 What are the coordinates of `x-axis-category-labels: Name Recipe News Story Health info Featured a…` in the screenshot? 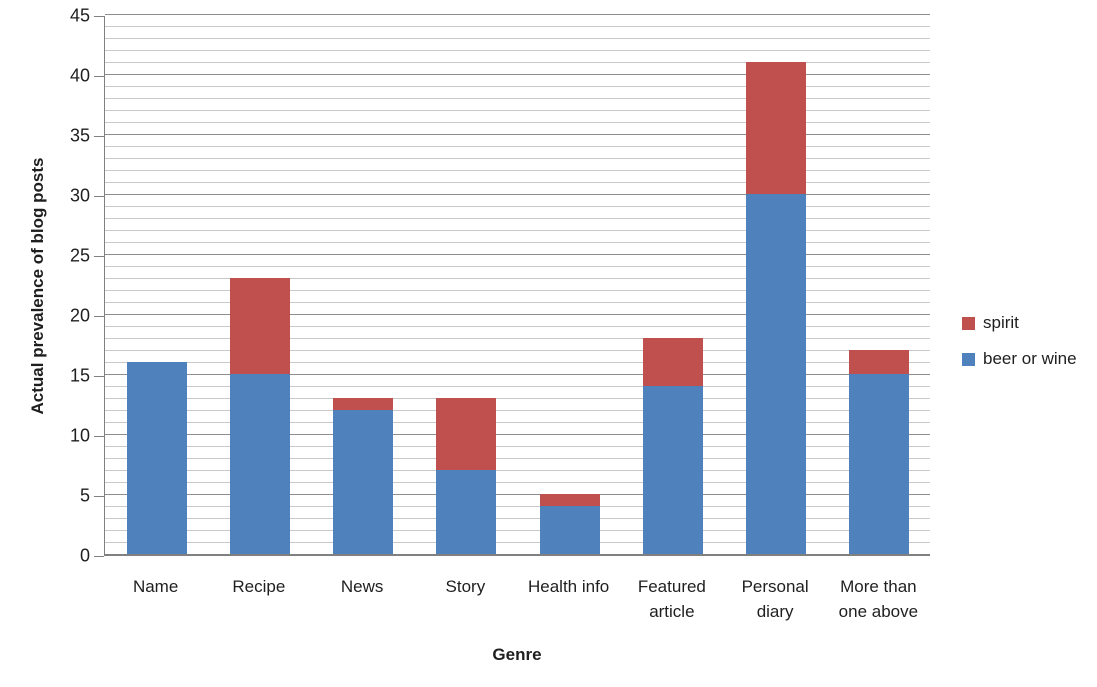 It's located at (517, 599).